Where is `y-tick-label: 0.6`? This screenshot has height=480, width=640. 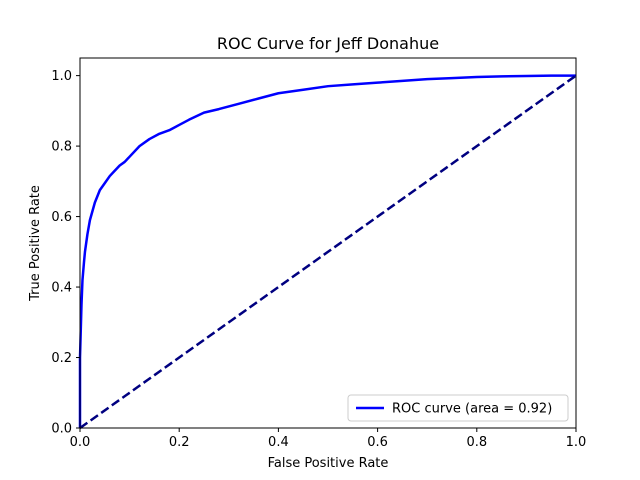
y-tick-label: 0.6 is located at coordinates (61, 217).